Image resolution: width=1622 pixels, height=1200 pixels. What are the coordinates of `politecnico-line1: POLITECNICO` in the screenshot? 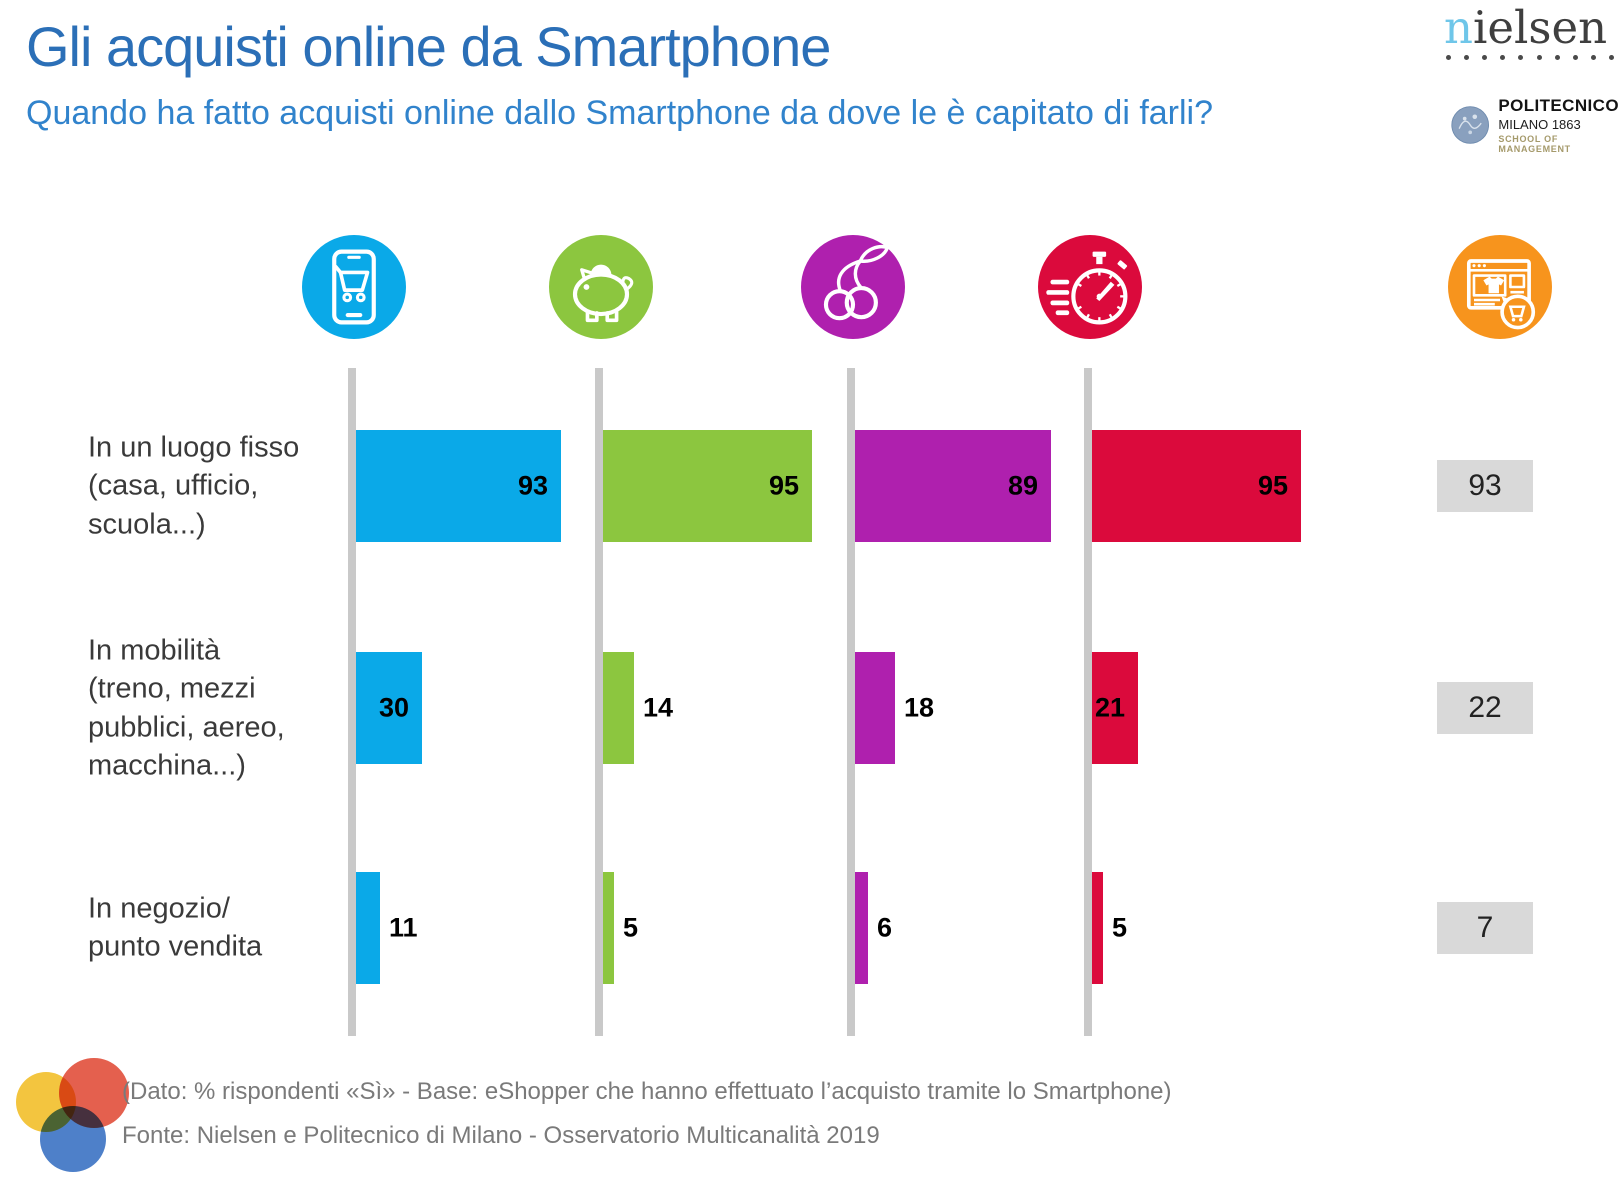 It's located at (1558, 105).